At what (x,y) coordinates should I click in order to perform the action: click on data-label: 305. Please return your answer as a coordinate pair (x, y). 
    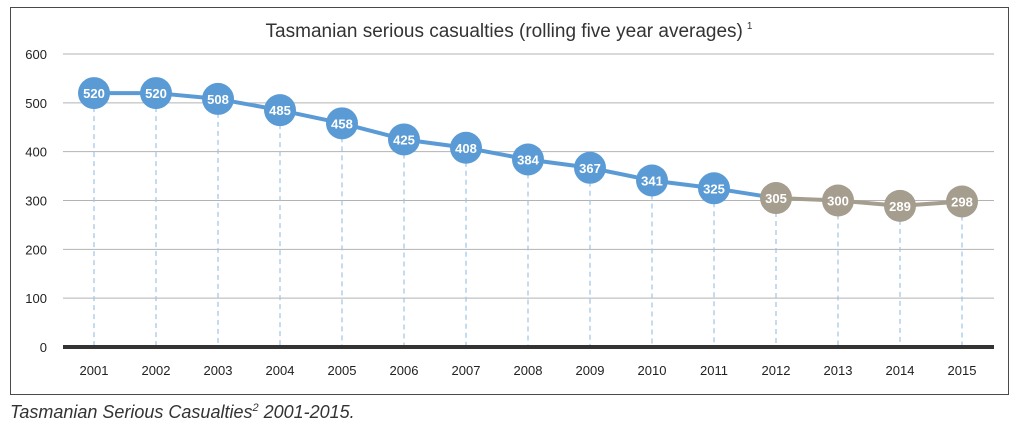
    Looking at the image, I should click on (776, 198).